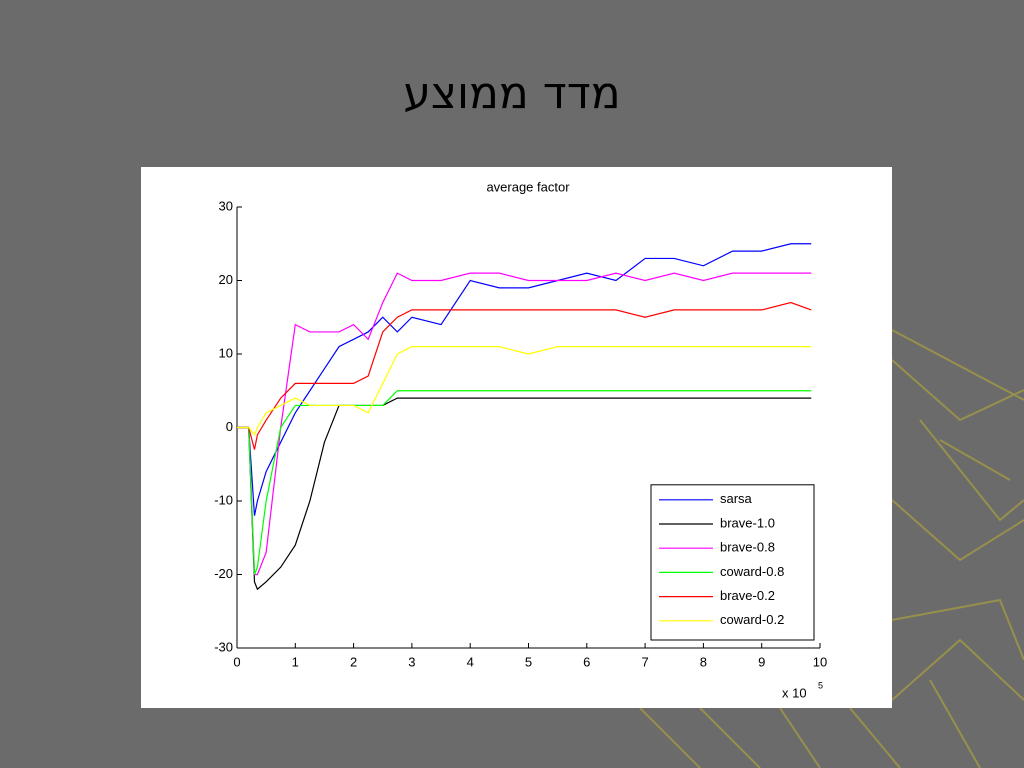 The height and width of the screenshot is (768, 1024). What do you see at coordinates (736, 498) in the screenshot?
I see `legend-label: sarsa` at bounding box center [736, 498].